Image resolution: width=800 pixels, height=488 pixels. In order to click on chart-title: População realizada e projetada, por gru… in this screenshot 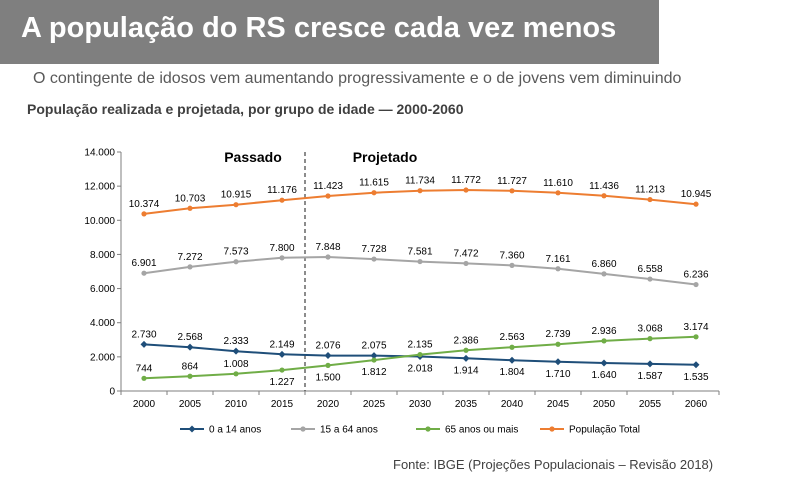, I will do `click(245, 109)`.